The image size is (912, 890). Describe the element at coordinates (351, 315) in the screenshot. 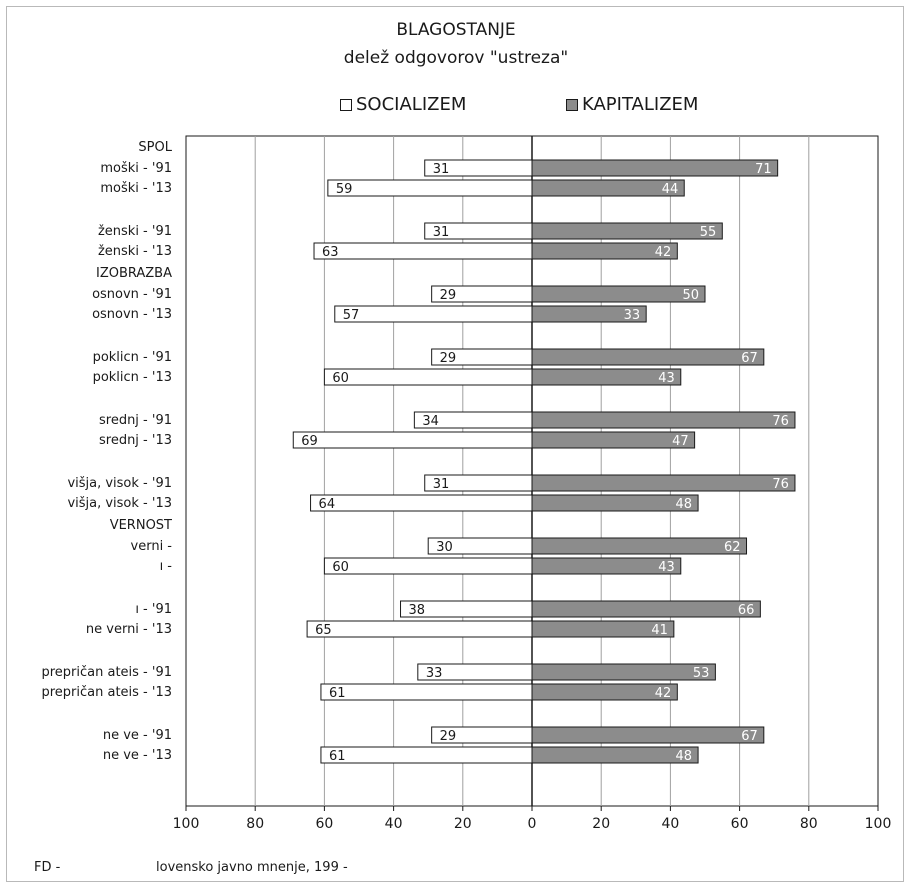

I see `data-label-socializem: 57` at that location.